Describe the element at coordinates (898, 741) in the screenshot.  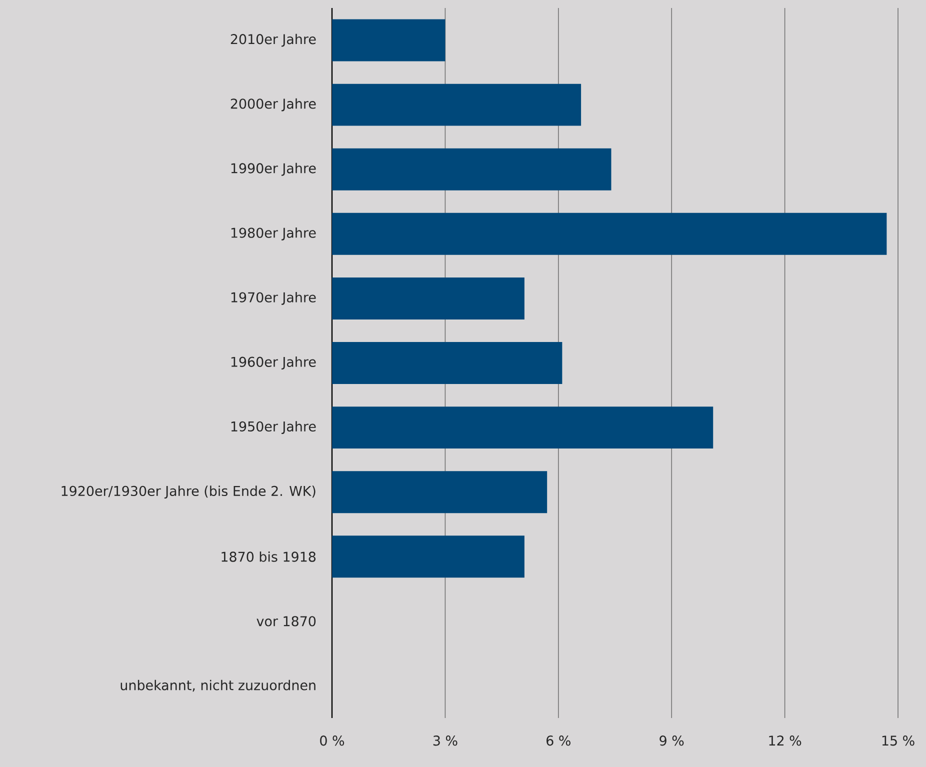
I see `x-tick-label: 15 %` at that location.